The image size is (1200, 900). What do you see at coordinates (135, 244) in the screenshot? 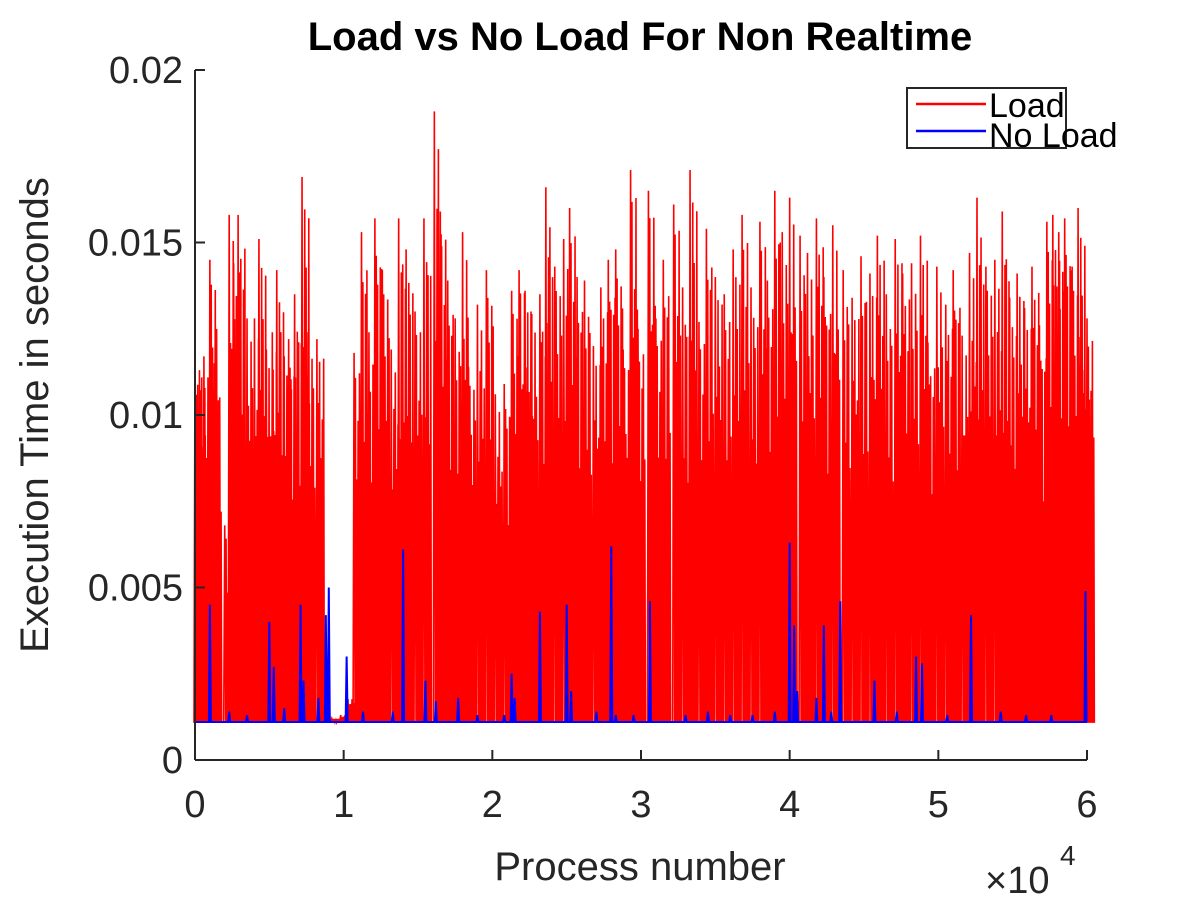
I see `y-tick-label: 0.015` at bounding box center [135, 244].